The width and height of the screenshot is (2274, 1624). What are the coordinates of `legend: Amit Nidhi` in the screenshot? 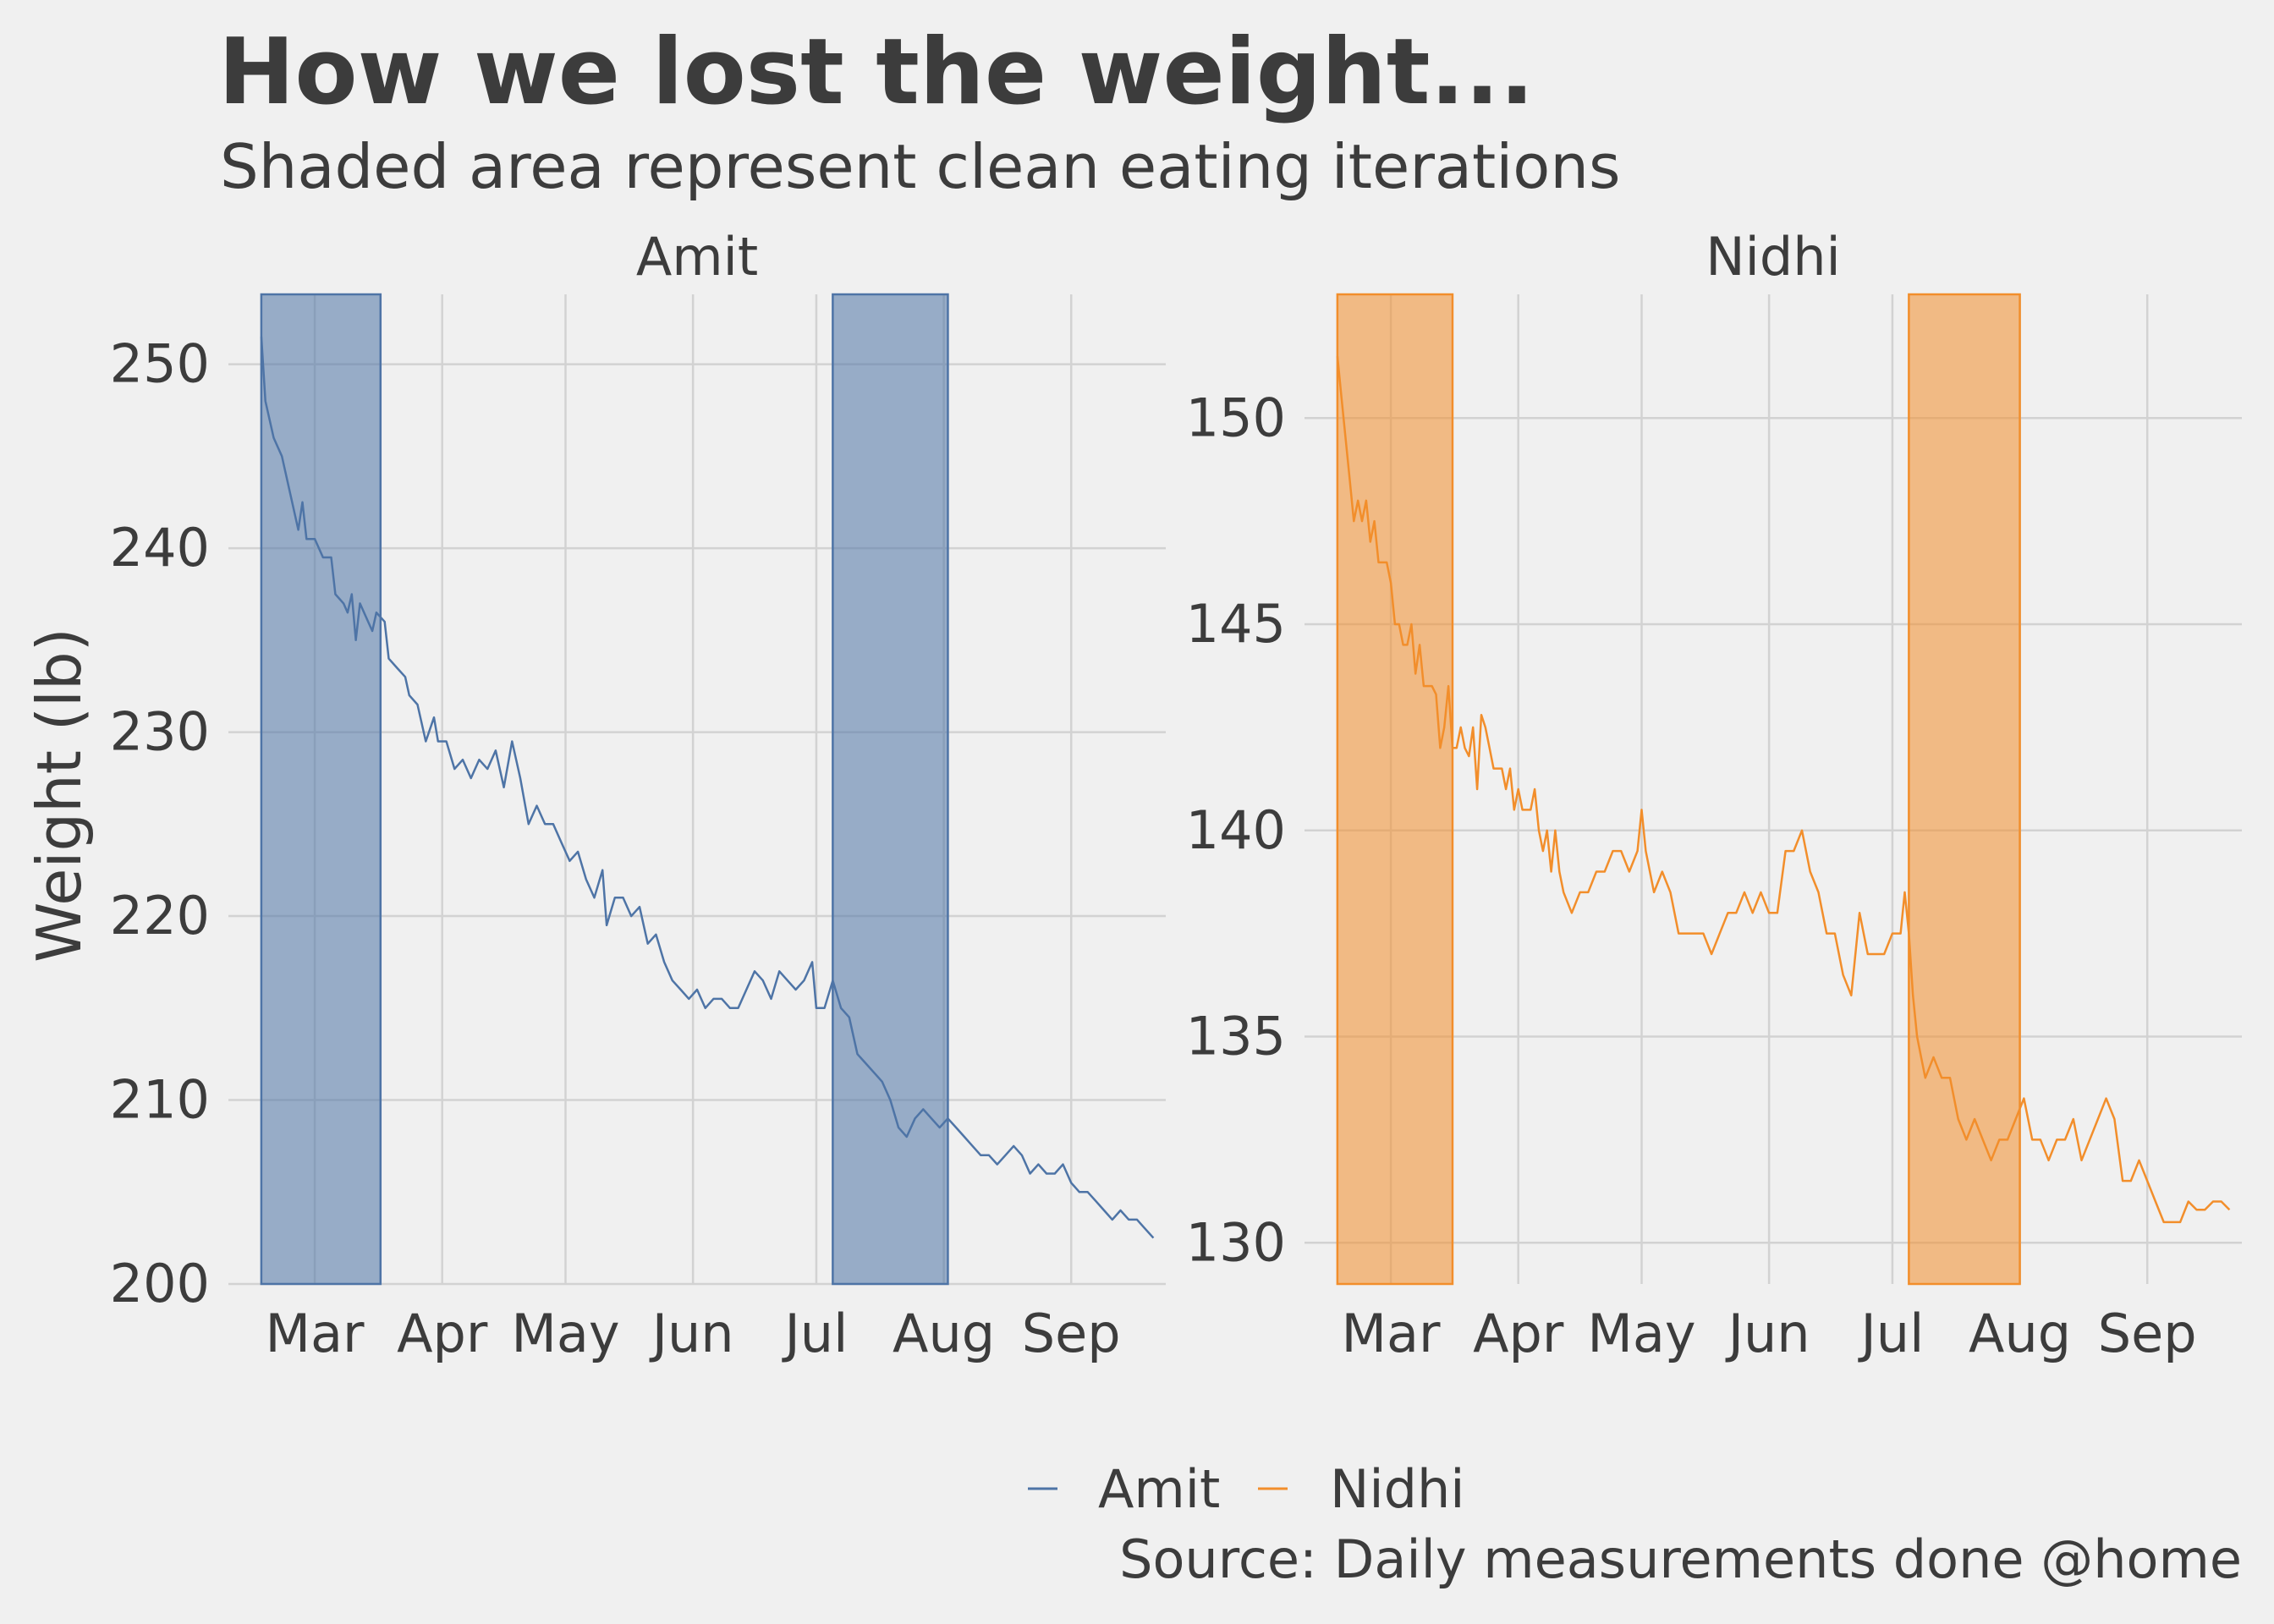 It's located at (1246, 1489).